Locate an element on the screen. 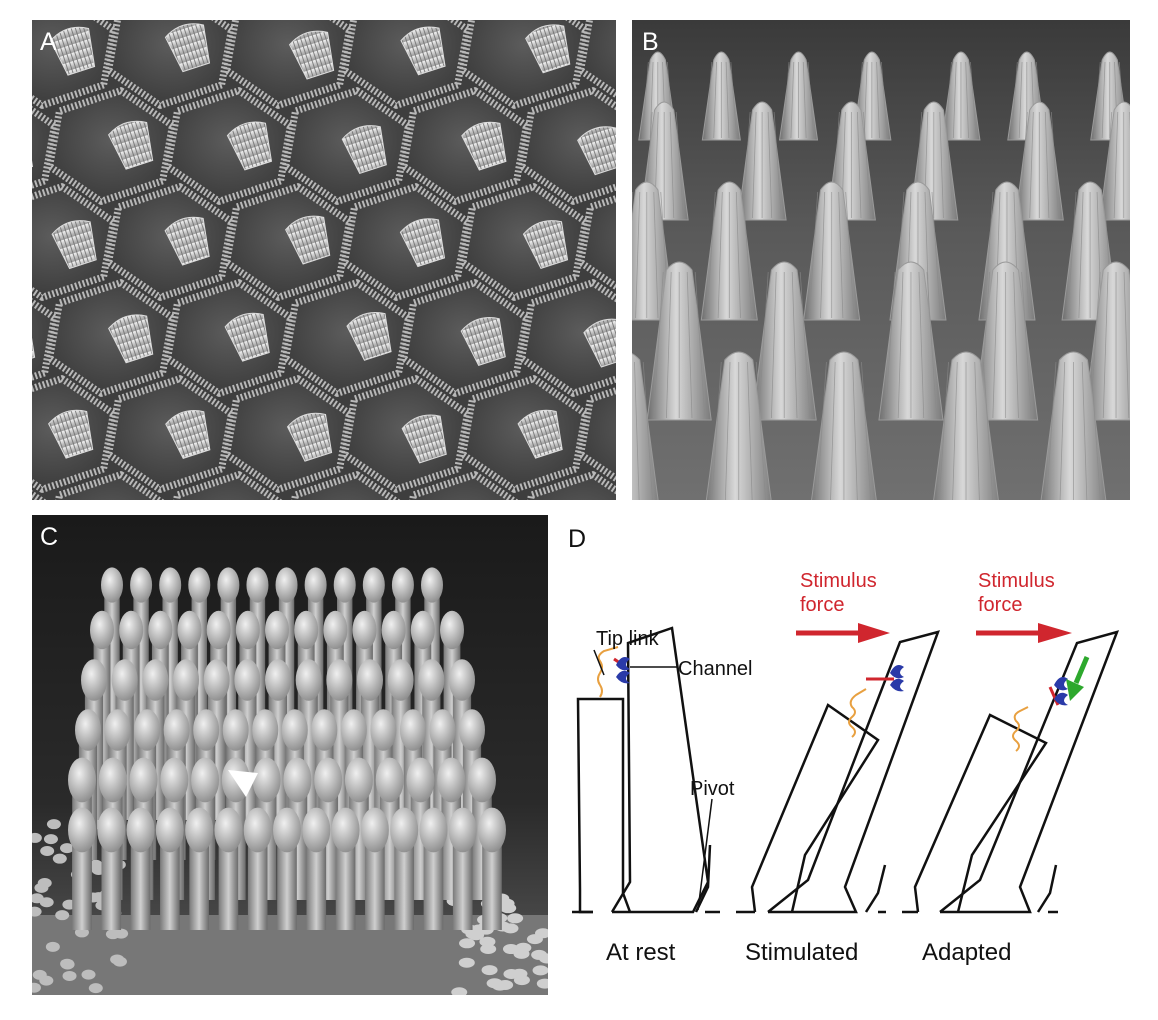 This screenshot has height=1020, width=1158. state-adapted: Stimulus force Adapted is located at coordinates (1011, 768).